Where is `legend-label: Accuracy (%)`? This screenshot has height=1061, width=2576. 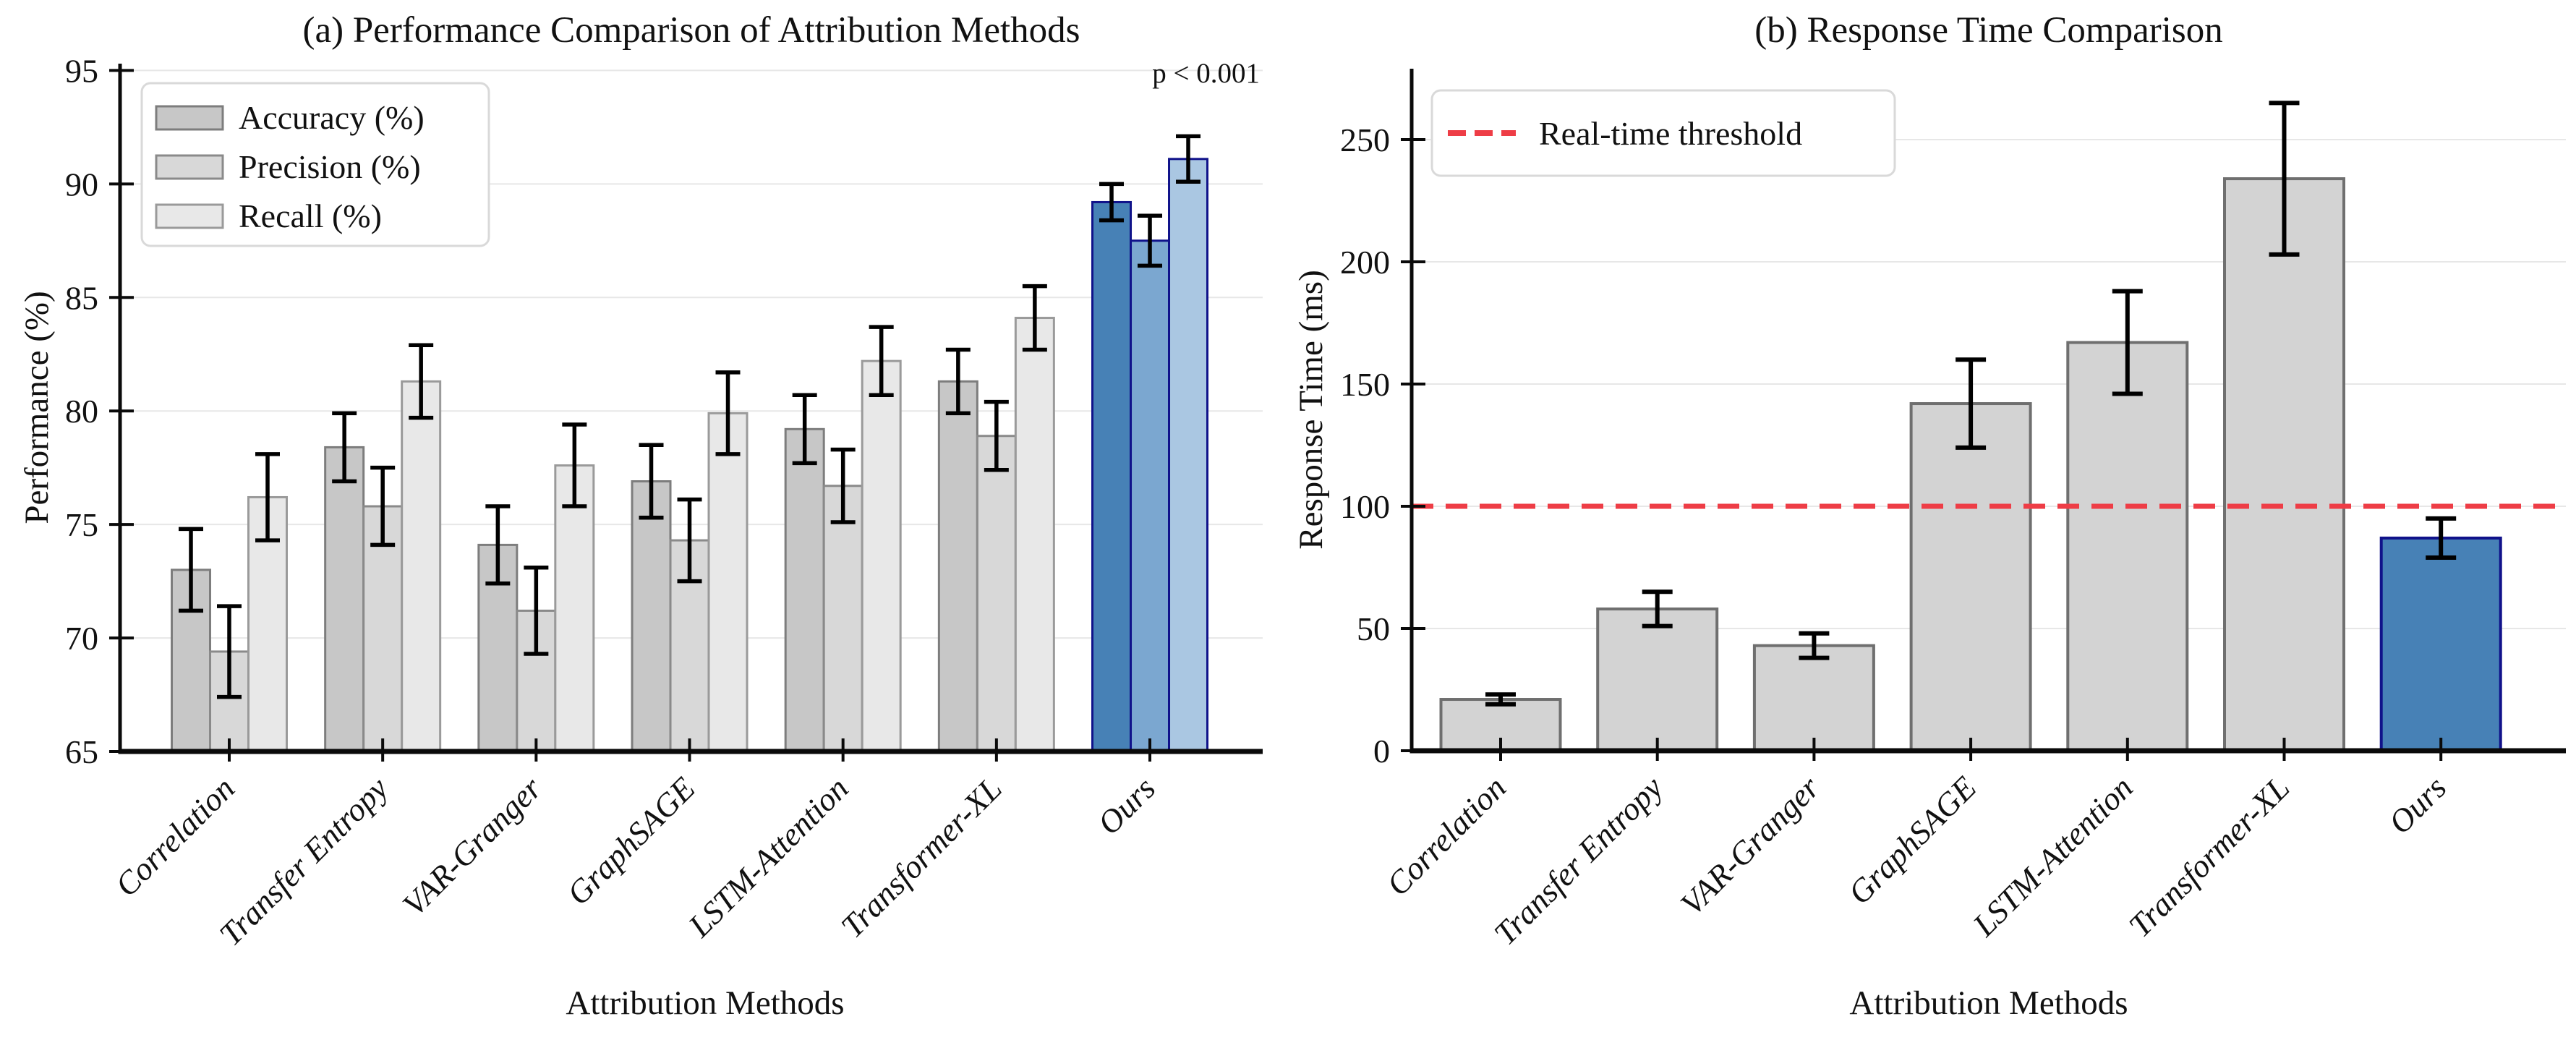
legend-label: Accuracy (%) is located at coordinates (332, 117).